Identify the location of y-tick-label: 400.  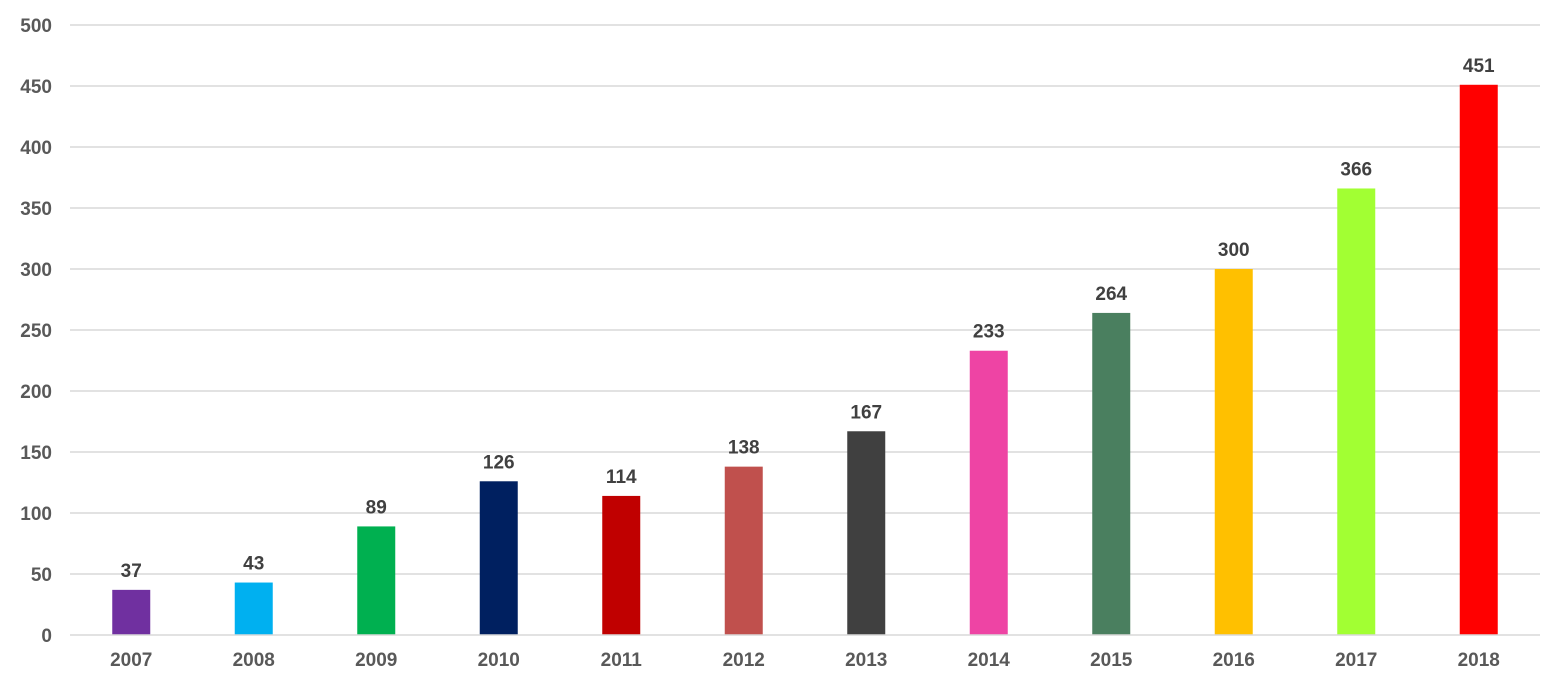
(36, 148).